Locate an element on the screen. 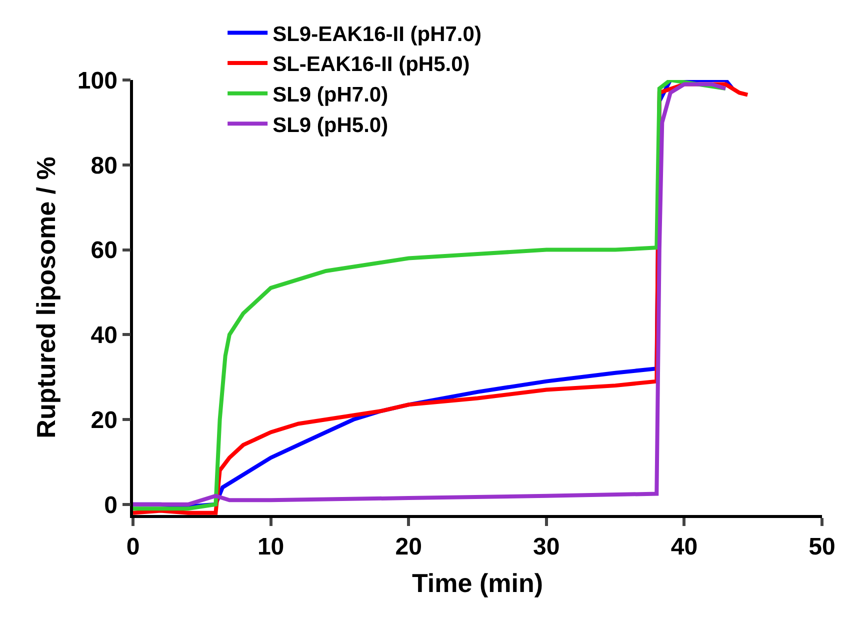 The image size is (848, 628). x-tick-label: 30 is located at coordinates (546, 547).